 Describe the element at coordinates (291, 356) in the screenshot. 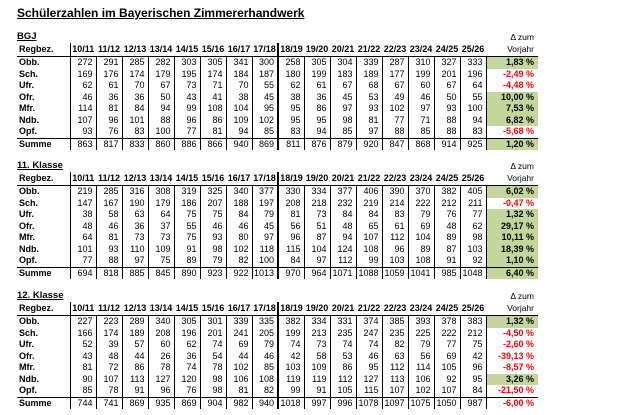

I see `value-cell: 42` at that location.